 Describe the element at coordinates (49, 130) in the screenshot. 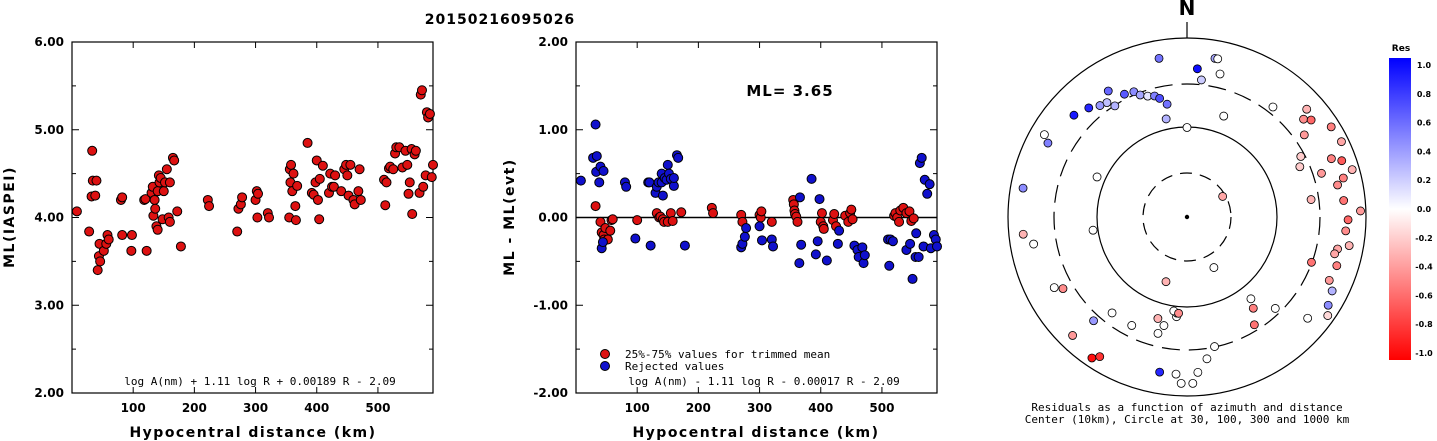

I see `y-tick-label: 5.00` at that location.